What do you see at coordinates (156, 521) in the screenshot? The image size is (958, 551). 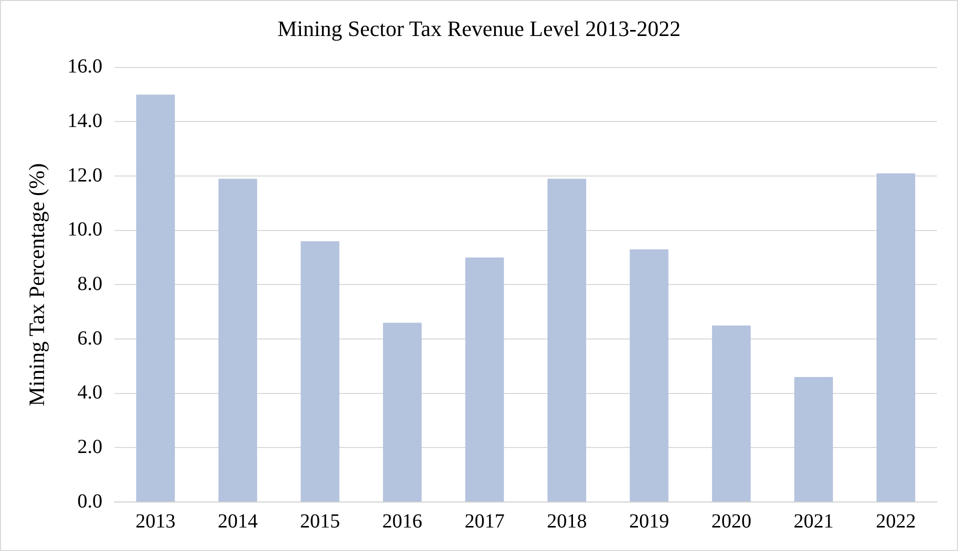 I see `x-tick-label: 2013` at bounding box center [156, 521].